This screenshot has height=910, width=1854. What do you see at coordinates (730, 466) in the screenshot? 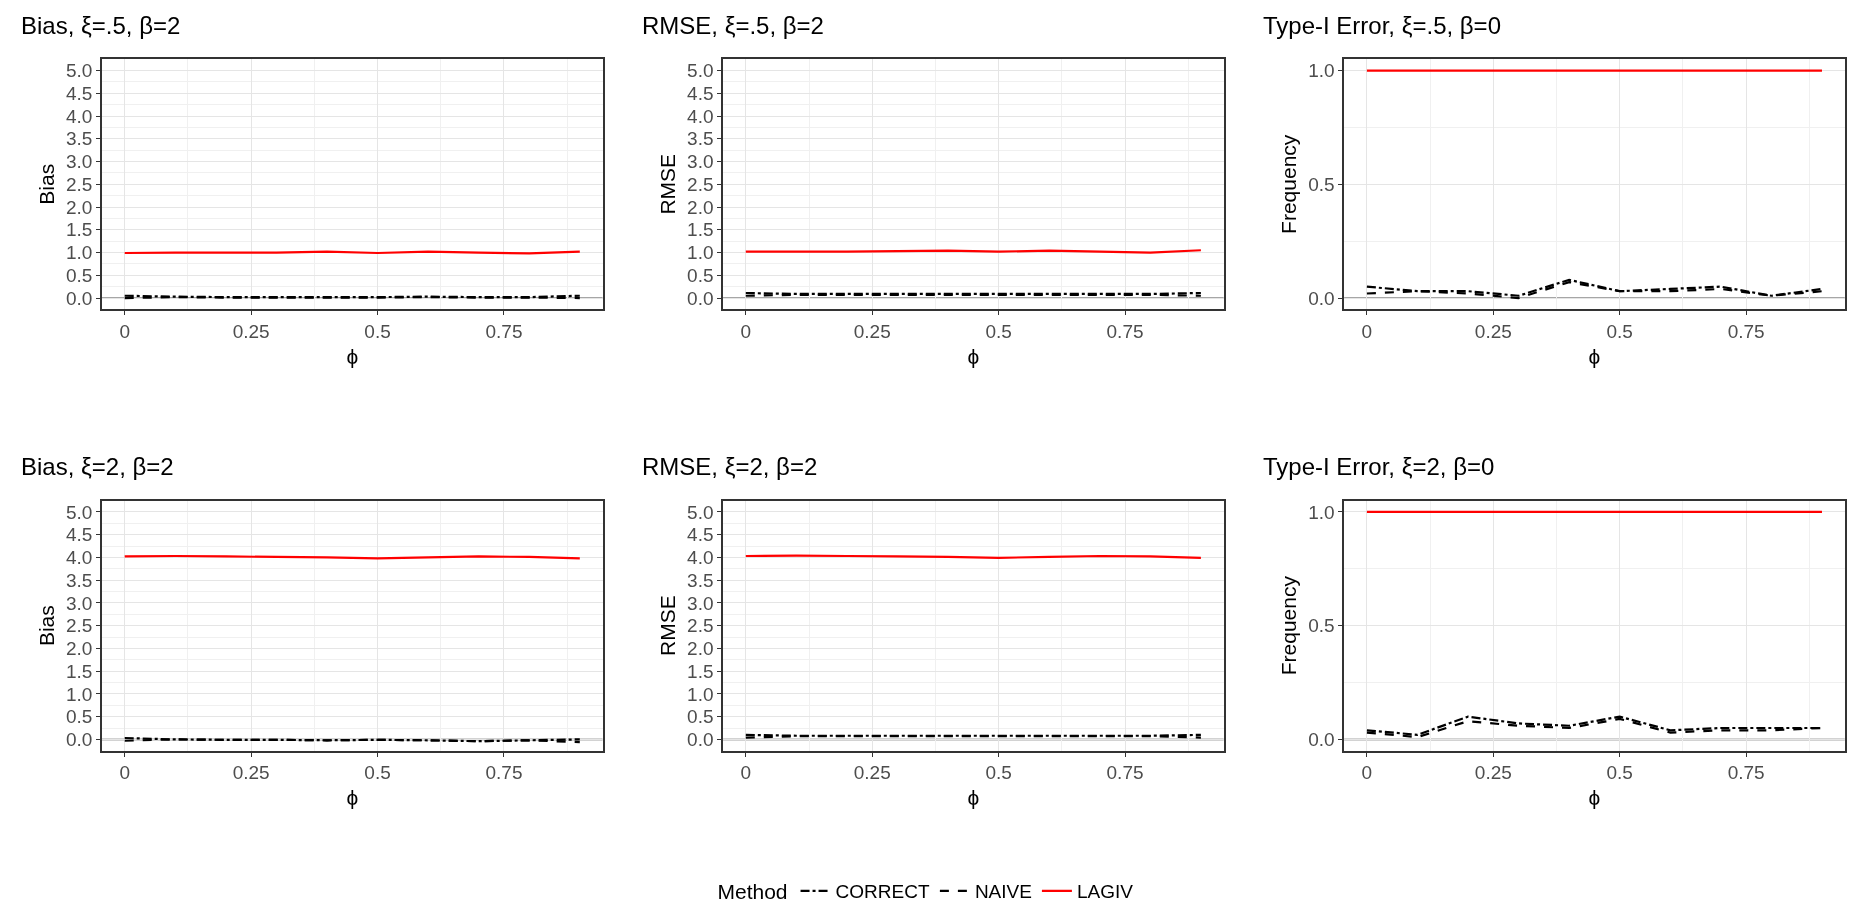
I see `chart-title: RMSE, ξ=2, β=2` at bounding box center [730, 466].